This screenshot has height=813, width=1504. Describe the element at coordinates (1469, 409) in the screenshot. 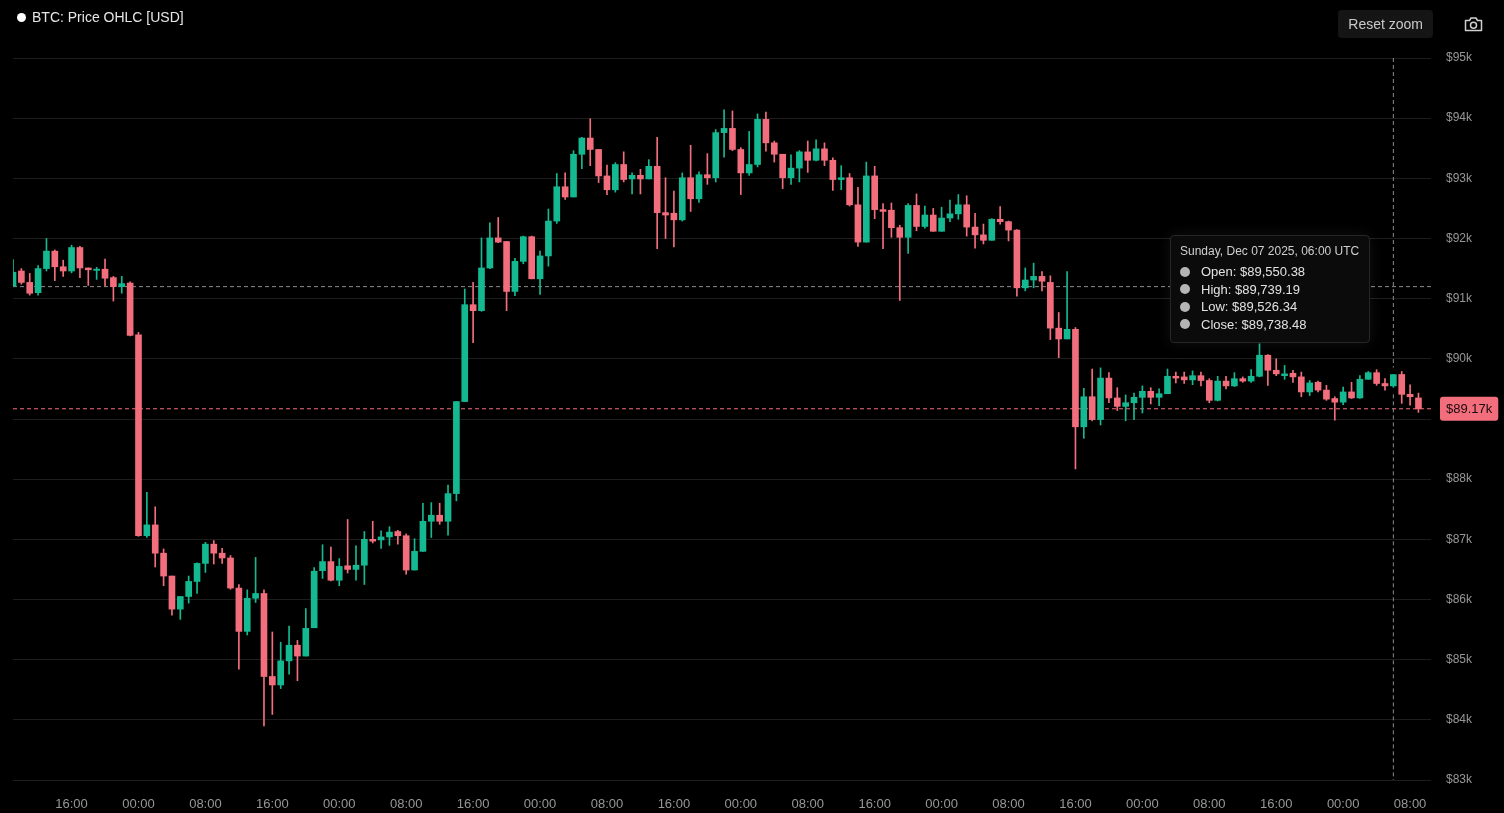

I see `ref-line-label: $89.17k` at that location.